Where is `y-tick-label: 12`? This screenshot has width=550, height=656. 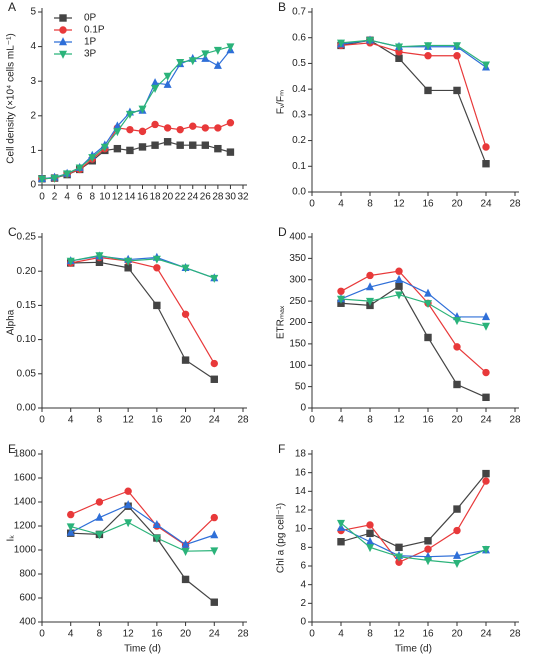 y-tick-label: 12 is located at coordinates (301, 510).